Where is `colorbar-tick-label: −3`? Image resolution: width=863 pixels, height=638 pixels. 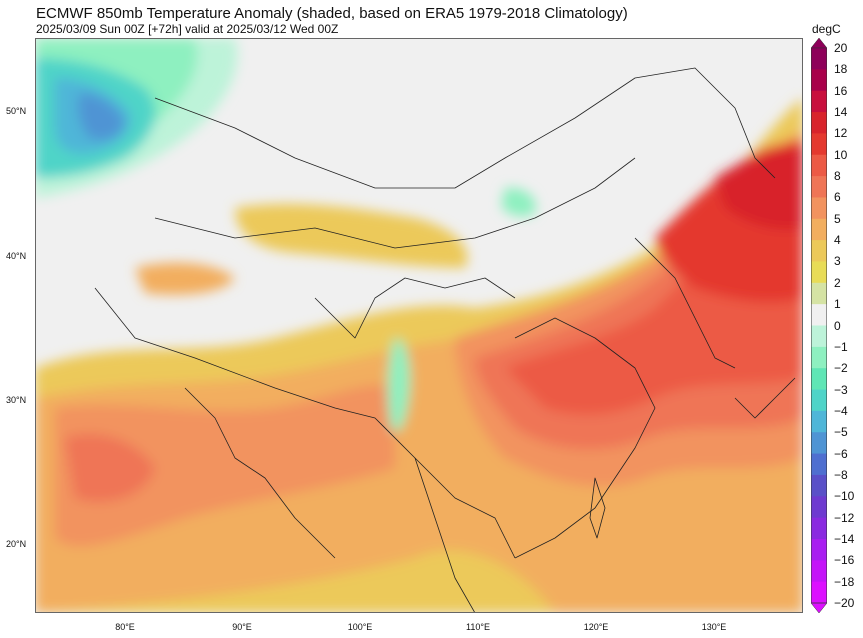 colorbar-tick-label: −3 is located at coordinates (841, 389).